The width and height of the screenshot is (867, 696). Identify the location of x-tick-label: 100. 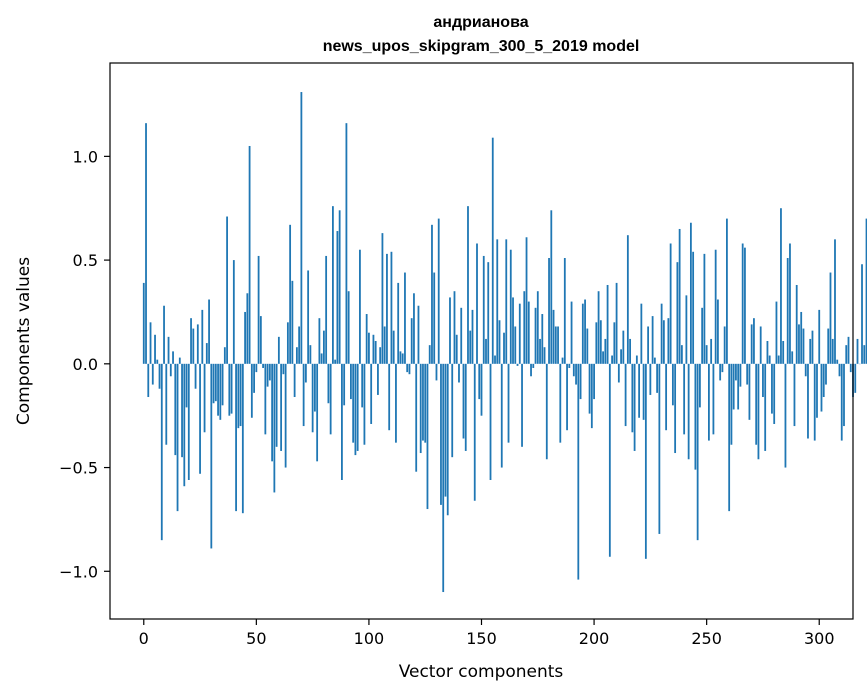
(369, 638).